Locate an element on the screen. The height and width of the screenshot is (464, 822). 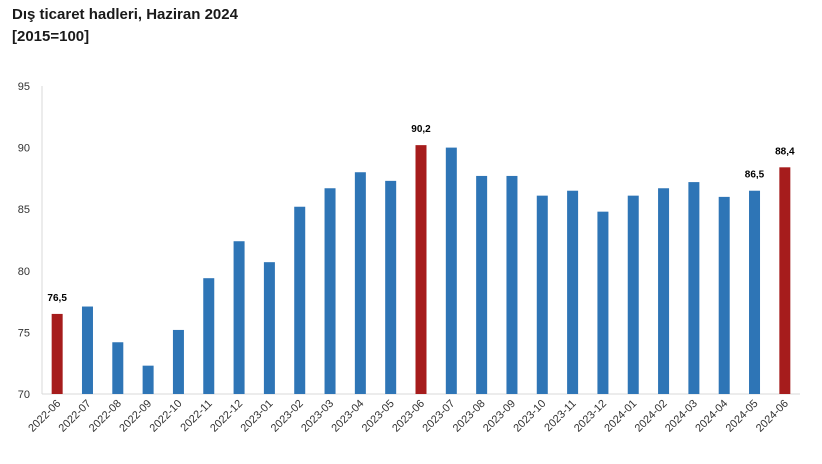
x-tick-label: 2023-03 is located at coordinates (317, 416).